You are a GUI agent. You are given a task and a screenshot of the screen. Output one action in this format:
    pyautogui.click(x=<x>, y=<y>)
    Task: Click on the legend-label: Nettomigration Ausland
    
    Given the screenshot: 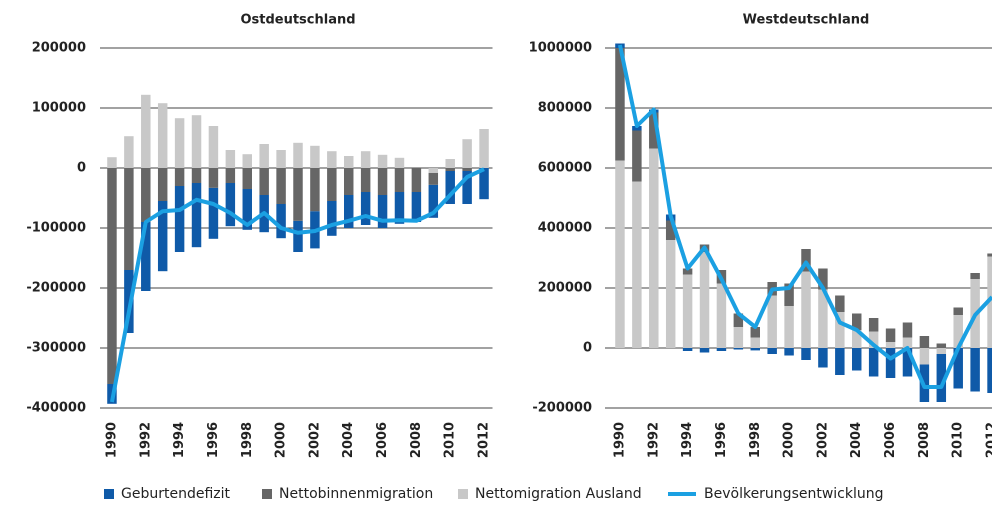 What is the action you would take?
    pyautogui.click(x=558, y=494)
    